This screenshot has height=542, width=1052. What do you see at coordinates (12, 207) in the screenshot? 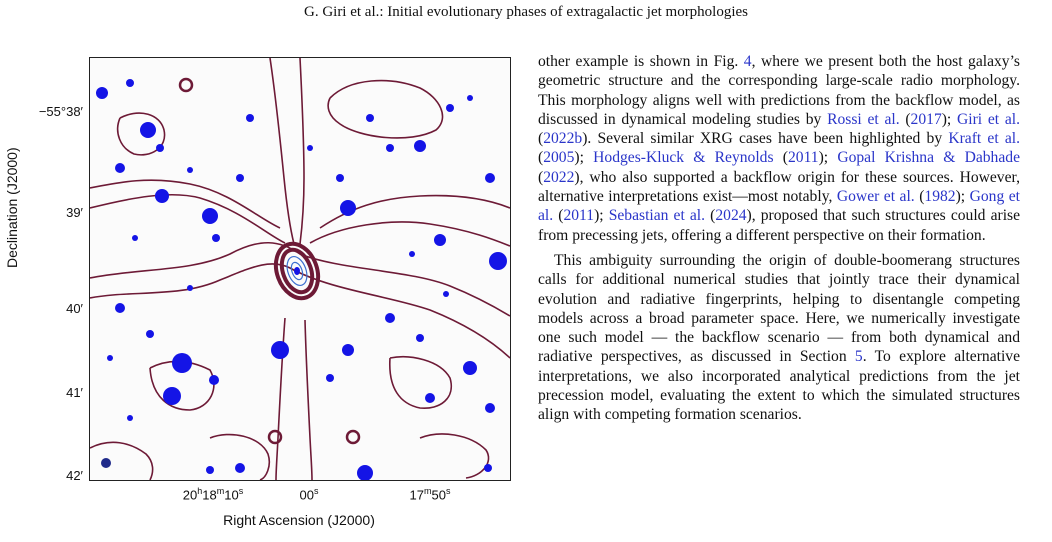
I see `y-axis-label: Declination (J2000)` at bounding box center [12, 207].